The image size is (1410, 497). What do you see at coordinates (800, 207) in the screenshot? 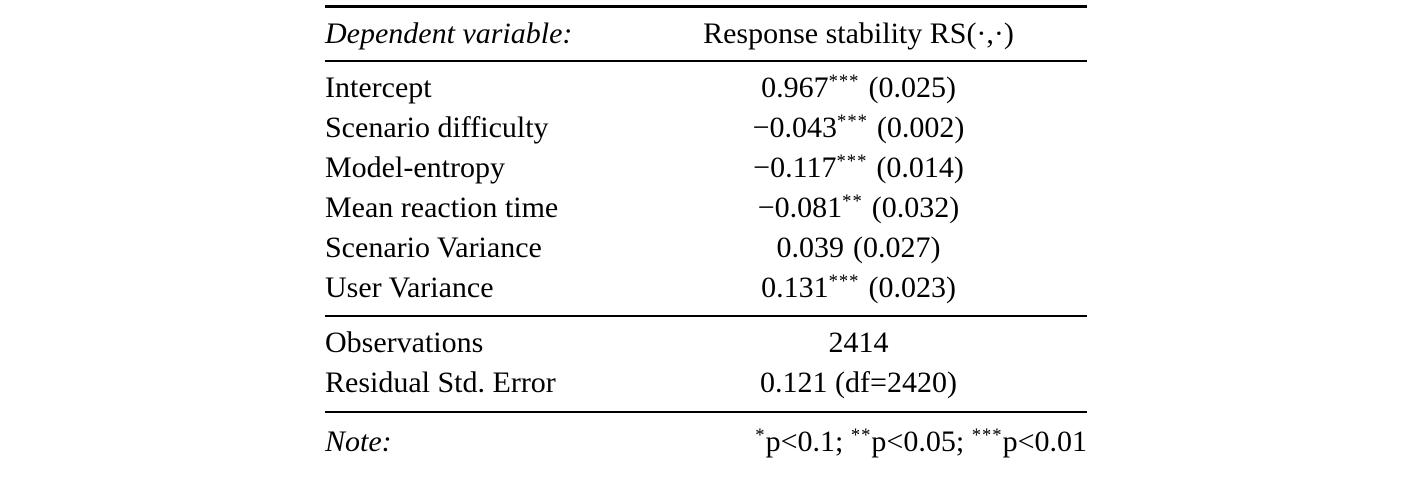
I see `coef-estimate: −0.081` at bounding box center [800, 207].